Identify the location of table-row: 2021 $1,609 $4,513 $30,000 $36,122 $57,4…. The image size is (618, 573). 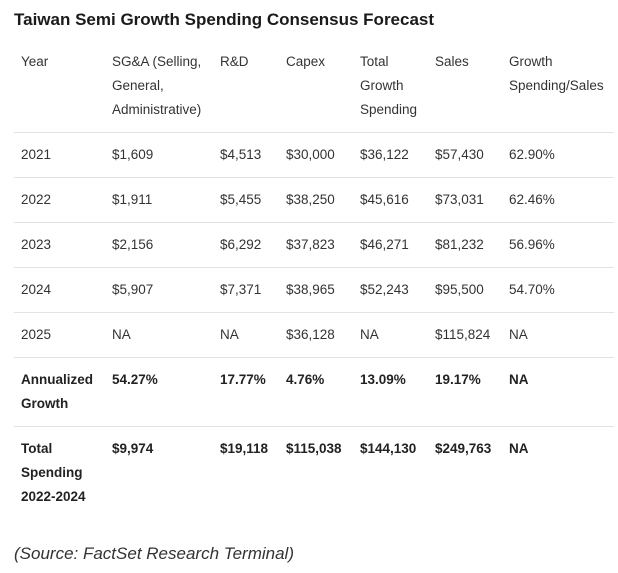
(314, 155).